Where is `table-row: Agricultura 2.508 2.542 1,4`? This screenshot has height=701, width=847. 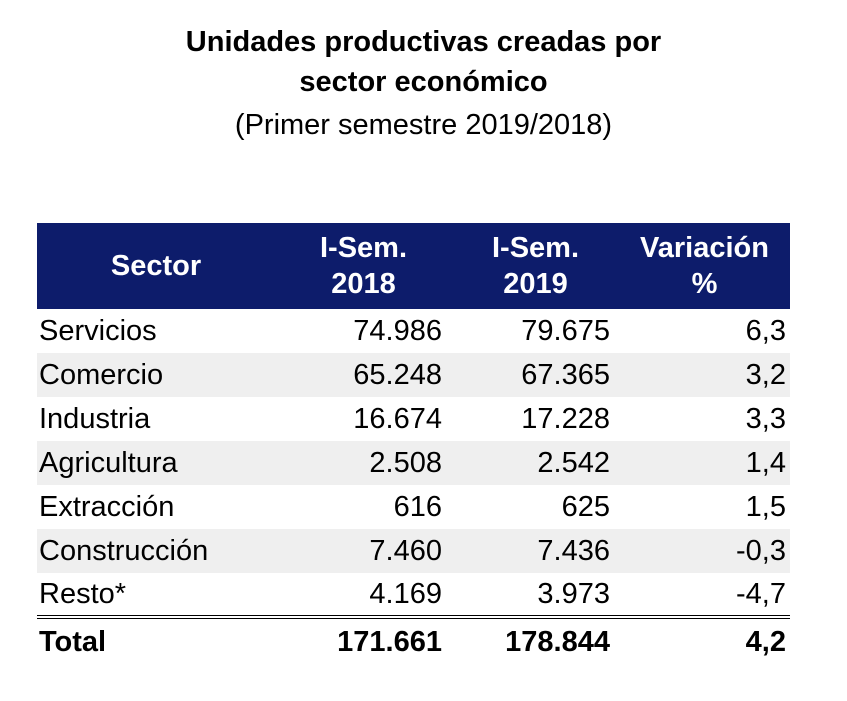
table-row: Agricultura 2.508 2.542 1,4 is located at coordinates (413, 463).